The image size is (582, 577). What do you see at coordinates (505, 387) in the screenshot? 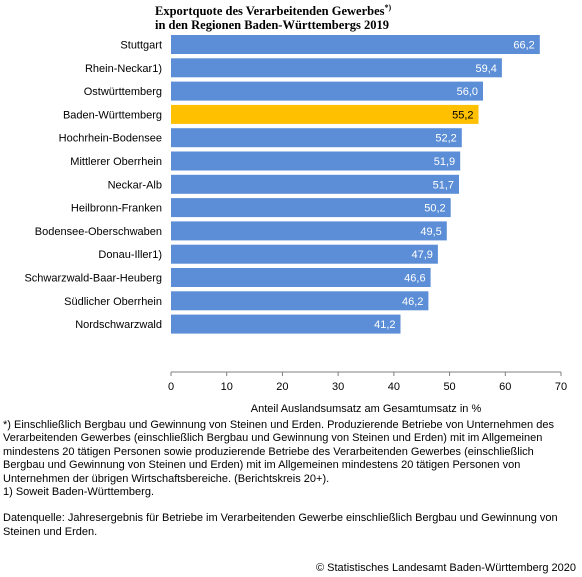
I see `x-tick-label: 60` at bounding box center [505, 387].